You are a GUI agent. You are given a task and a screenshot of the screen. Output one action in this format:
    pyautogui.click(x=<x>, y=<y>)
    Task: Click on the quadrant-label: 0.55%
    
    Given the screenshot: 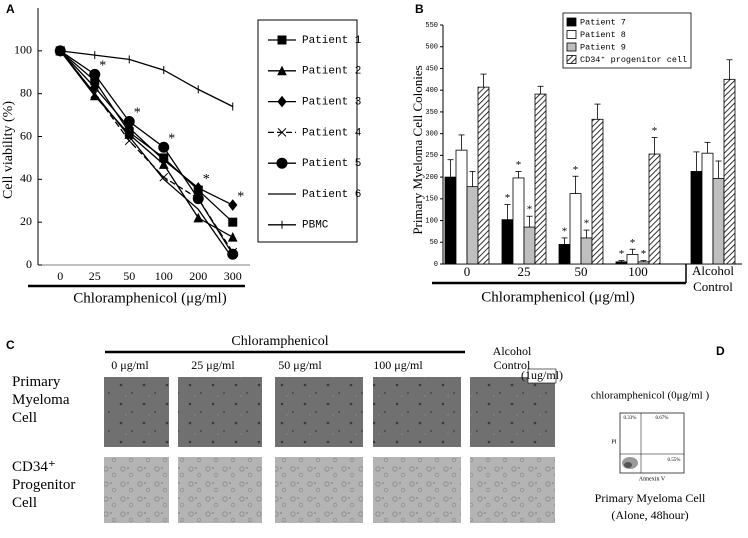 What is the action you would take?
    pyautogui.click(x=674, y=460)
    